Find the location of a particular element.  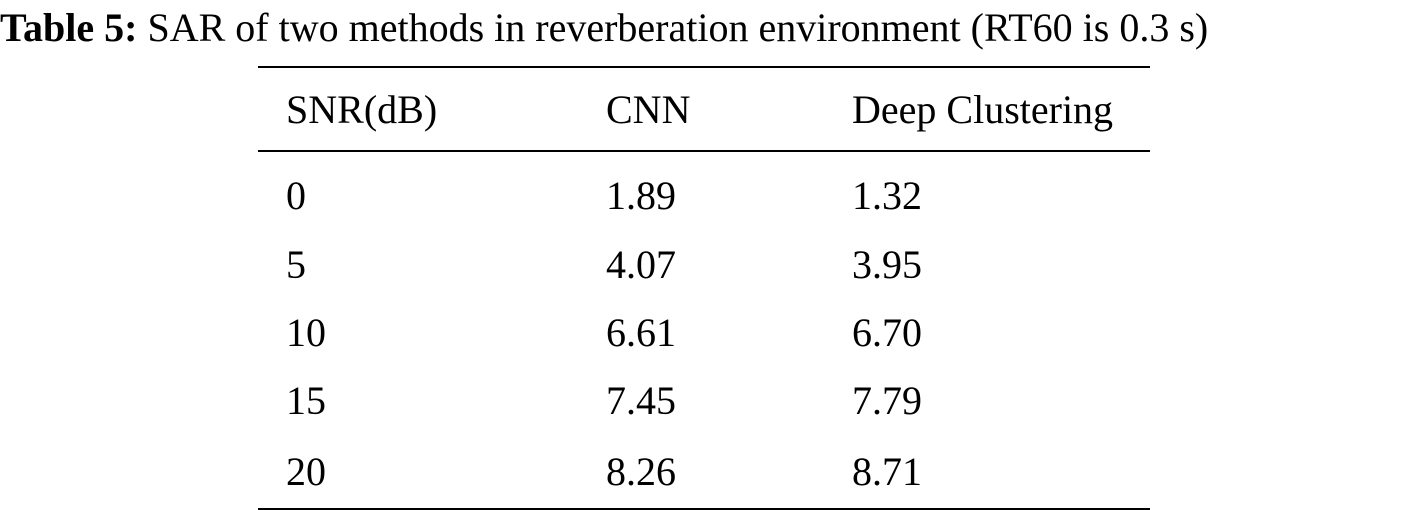

cell-deep-clustering: 6.70 is located at coordinates (887, 332).